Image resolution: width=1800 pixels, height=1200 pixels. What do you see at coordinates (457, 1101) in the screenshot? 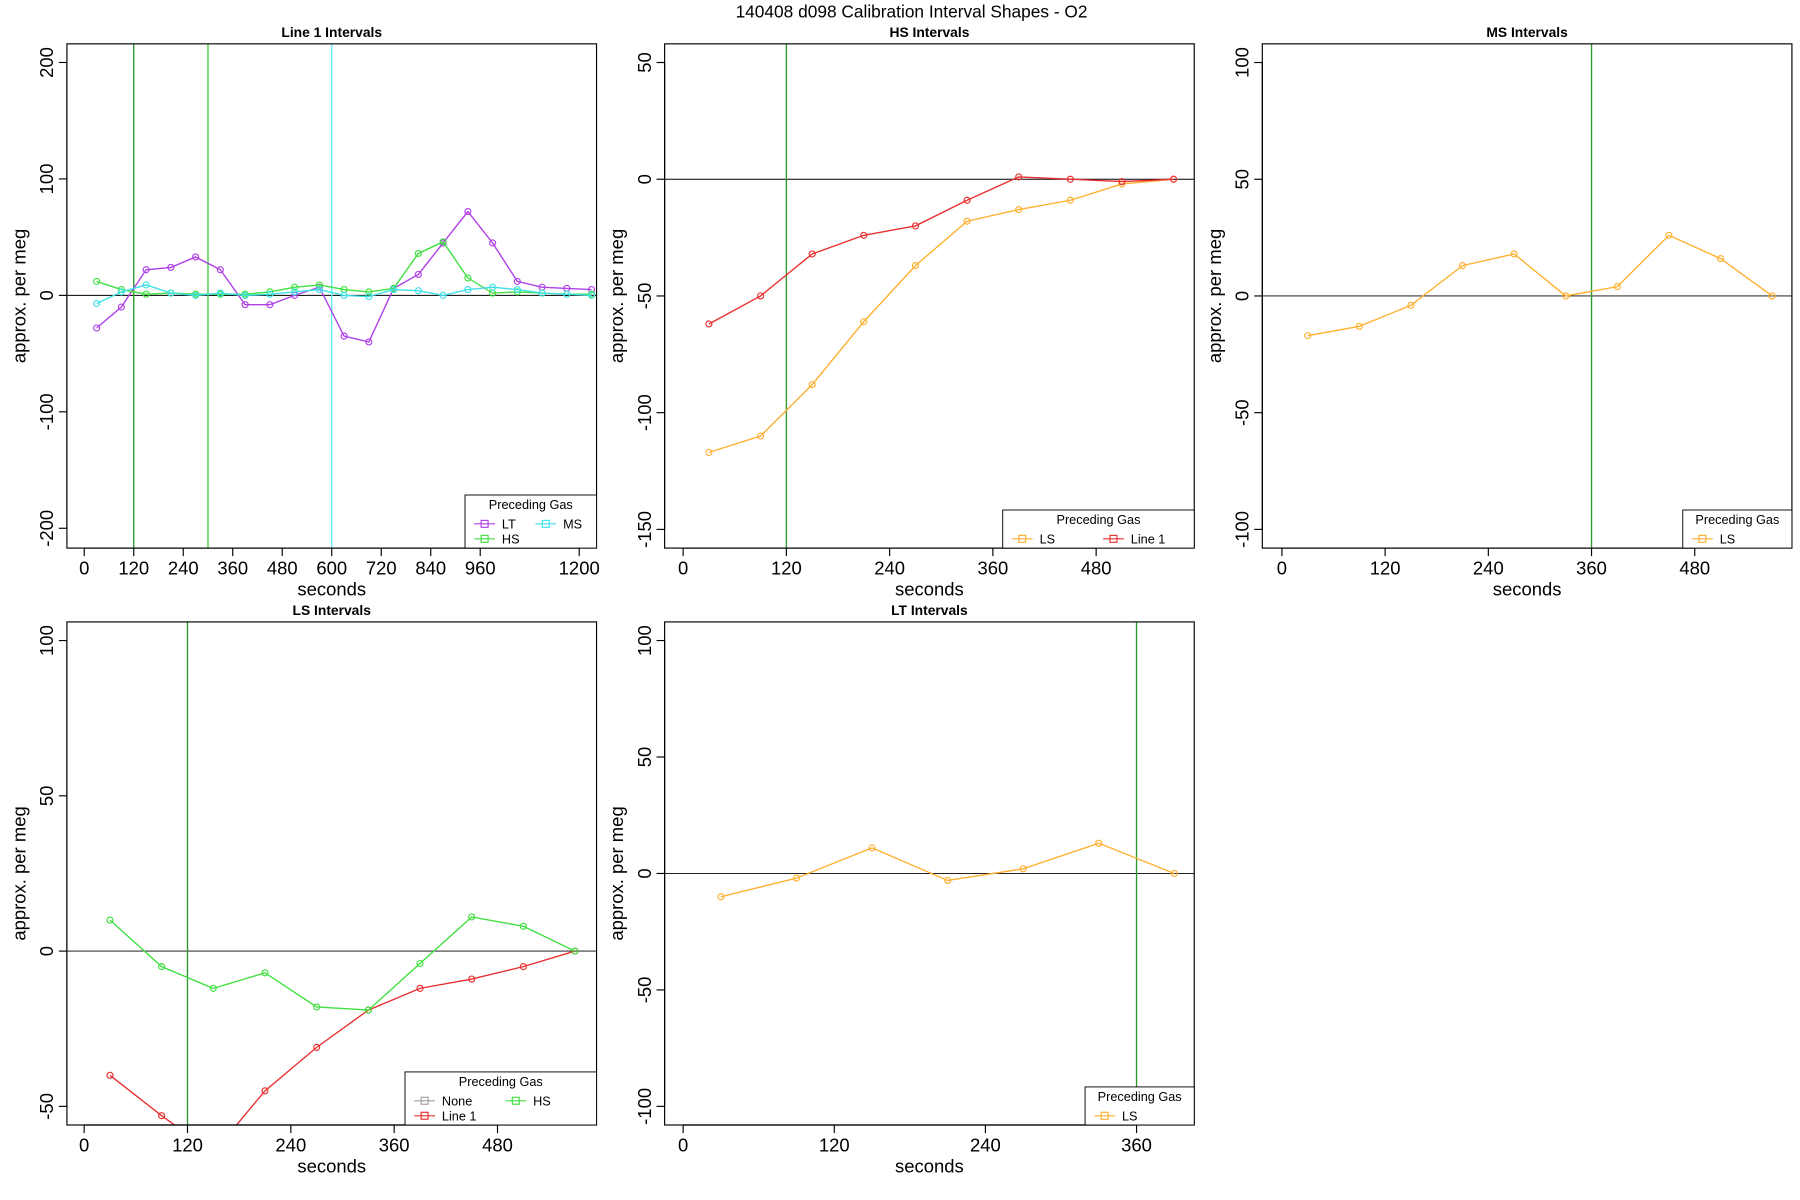
I see `legend-label: None` at bounding box center [457, 1101].